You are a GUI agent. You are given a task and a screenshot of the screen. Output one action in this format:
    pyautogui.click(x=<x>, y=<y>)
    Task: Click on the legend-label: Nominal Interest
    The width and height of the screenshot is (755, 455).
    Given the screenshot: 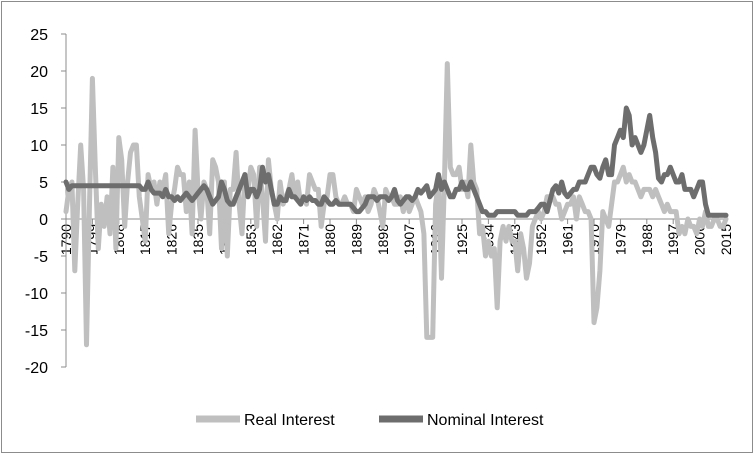 What is the action you would take?
    pyautogui.click(x=485, y=420)
    